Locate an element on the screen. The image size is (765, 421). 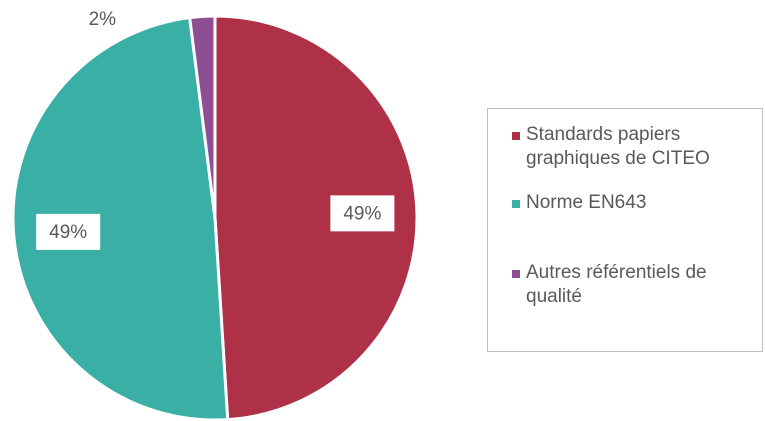
legend-item: Standards papiers graphiques de CITEO is located at coordinates (632, 147).